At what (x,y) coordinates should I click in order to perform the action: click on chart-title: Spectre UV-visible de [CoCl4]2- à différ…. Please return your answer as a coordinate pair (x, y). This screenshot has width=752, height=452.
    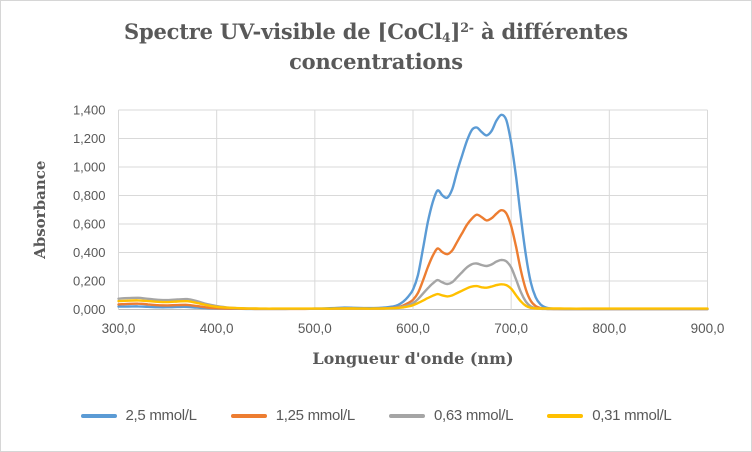
    Looking at the image, I should click on (376, 47).